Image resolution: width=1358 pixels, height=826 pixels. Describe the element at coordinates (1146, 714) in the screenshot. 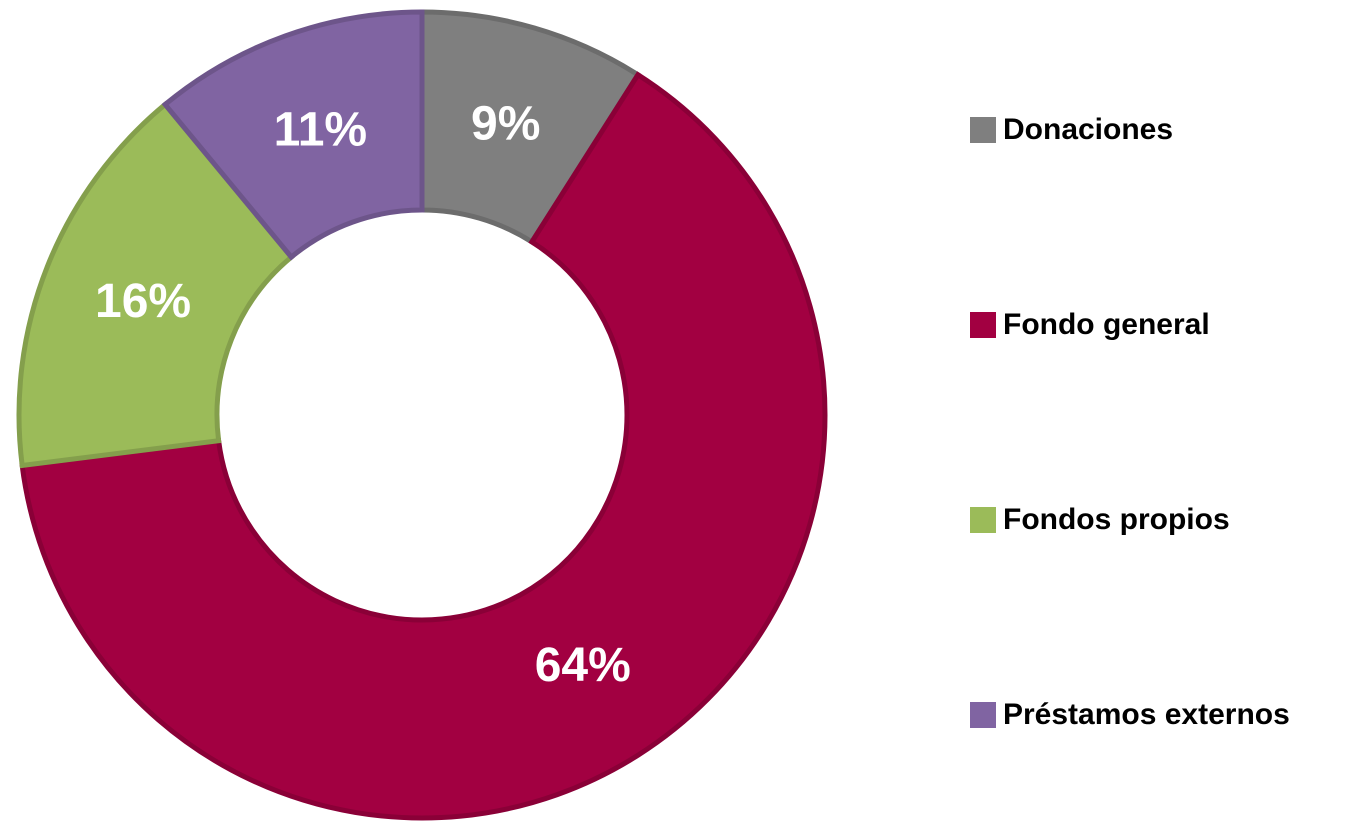

I see `legend-label: Préstamos externos` at that location.